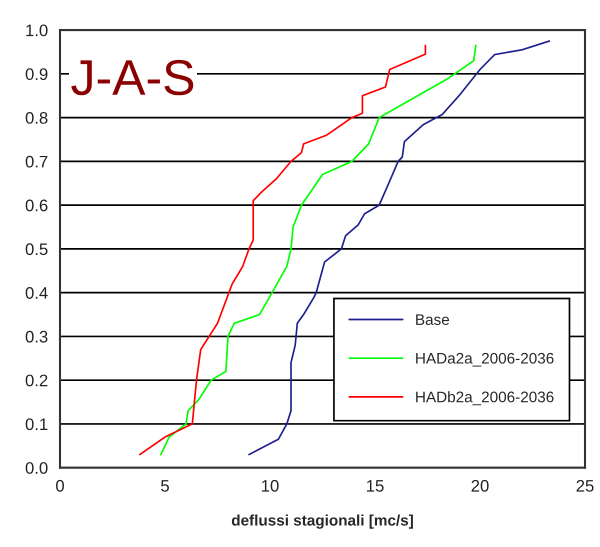  I want to click on legend-label: Base, so click(433, 319).